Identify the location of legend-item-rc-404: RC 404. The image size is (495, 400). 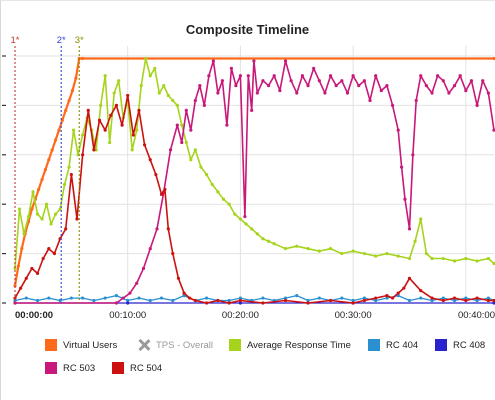
(393, 345).